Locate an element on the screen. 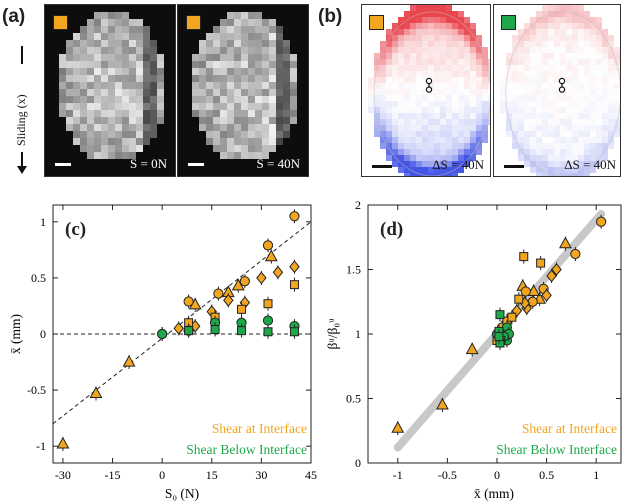 The height and width of the screenshot is (504, 623). panel-letter: (c) is located at coordinates (75, 229).